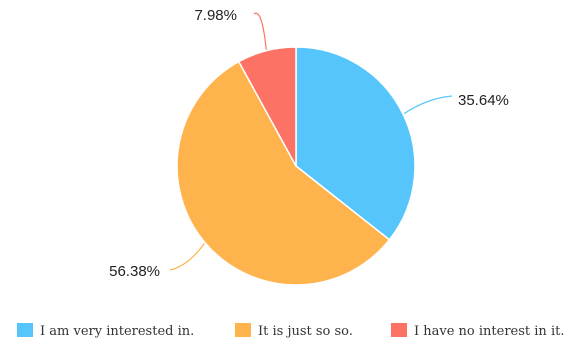 Image resolution: width=581 pixels, height=347 pixels. I want to click on slice-label-no-interest: 7.98%, so click(215, 15).